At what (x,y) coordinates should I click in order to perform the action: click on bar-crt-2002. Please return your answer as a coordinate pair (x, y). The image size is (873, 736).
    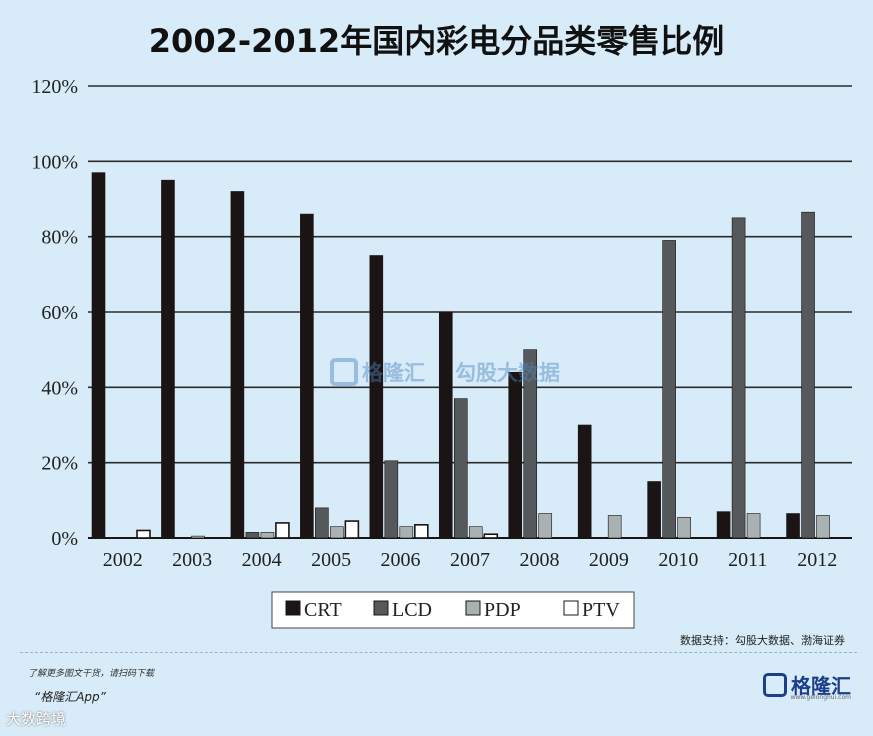
    Looking at the image, I should click on (98, 355).